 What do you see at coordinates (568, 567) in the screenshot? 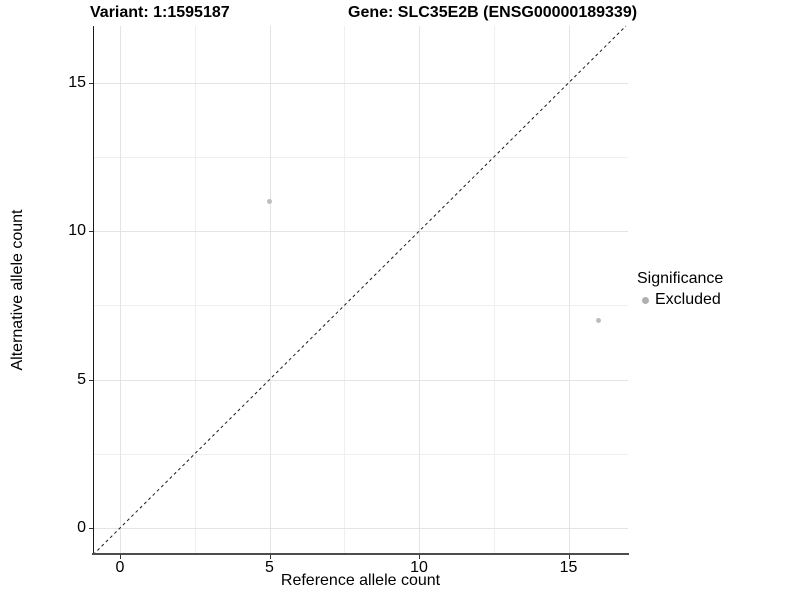
I see `x-tick-label: 15` at bounding box center [568, 567].